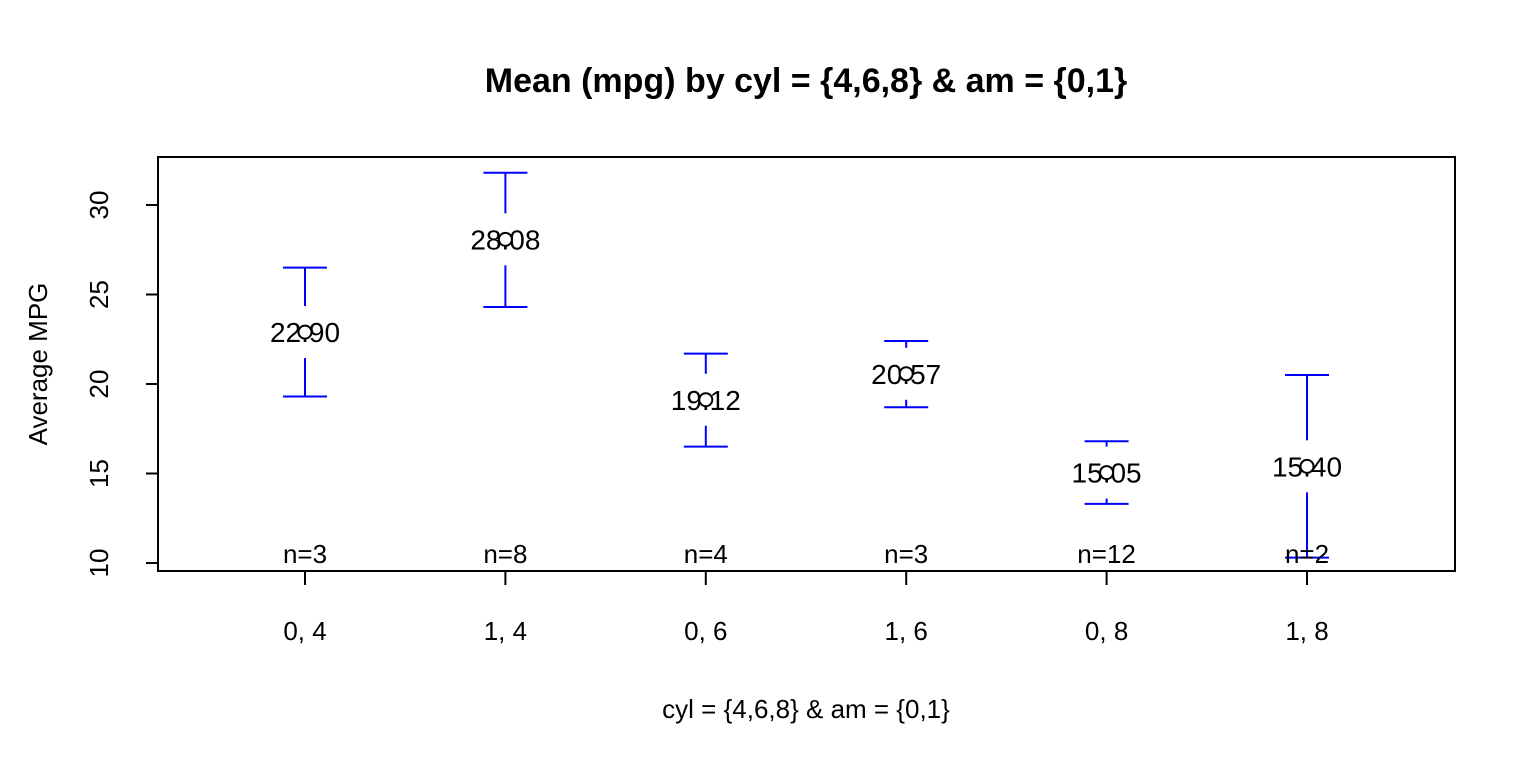 This screenshot has height=768, width=1536. I want to click on chart-title: Mean (mpg) by cyl = {4,6,8} & am = {0,1}, so click(806, 81).